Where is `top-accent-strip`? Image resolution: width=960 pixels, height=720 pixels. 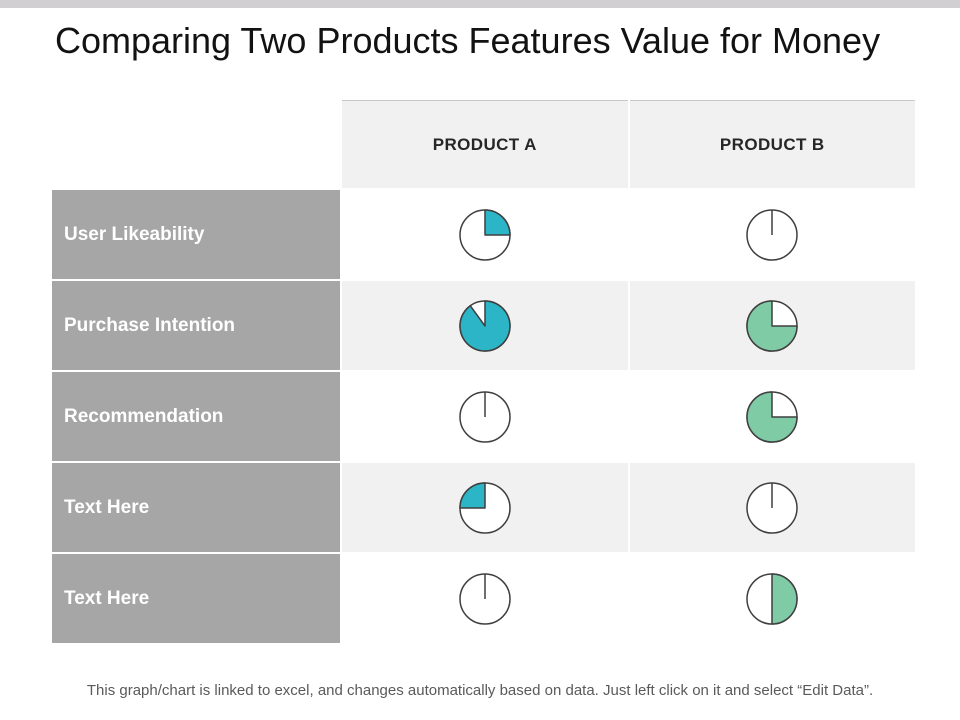 top-accent-strip is located at coordinates (480, 4).